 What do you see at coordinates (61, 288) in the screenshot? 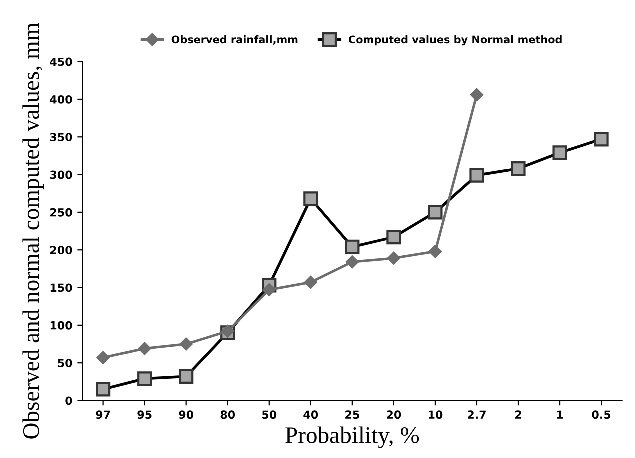
I see `y-tick-label: 150` at bounding box center [61, 288].